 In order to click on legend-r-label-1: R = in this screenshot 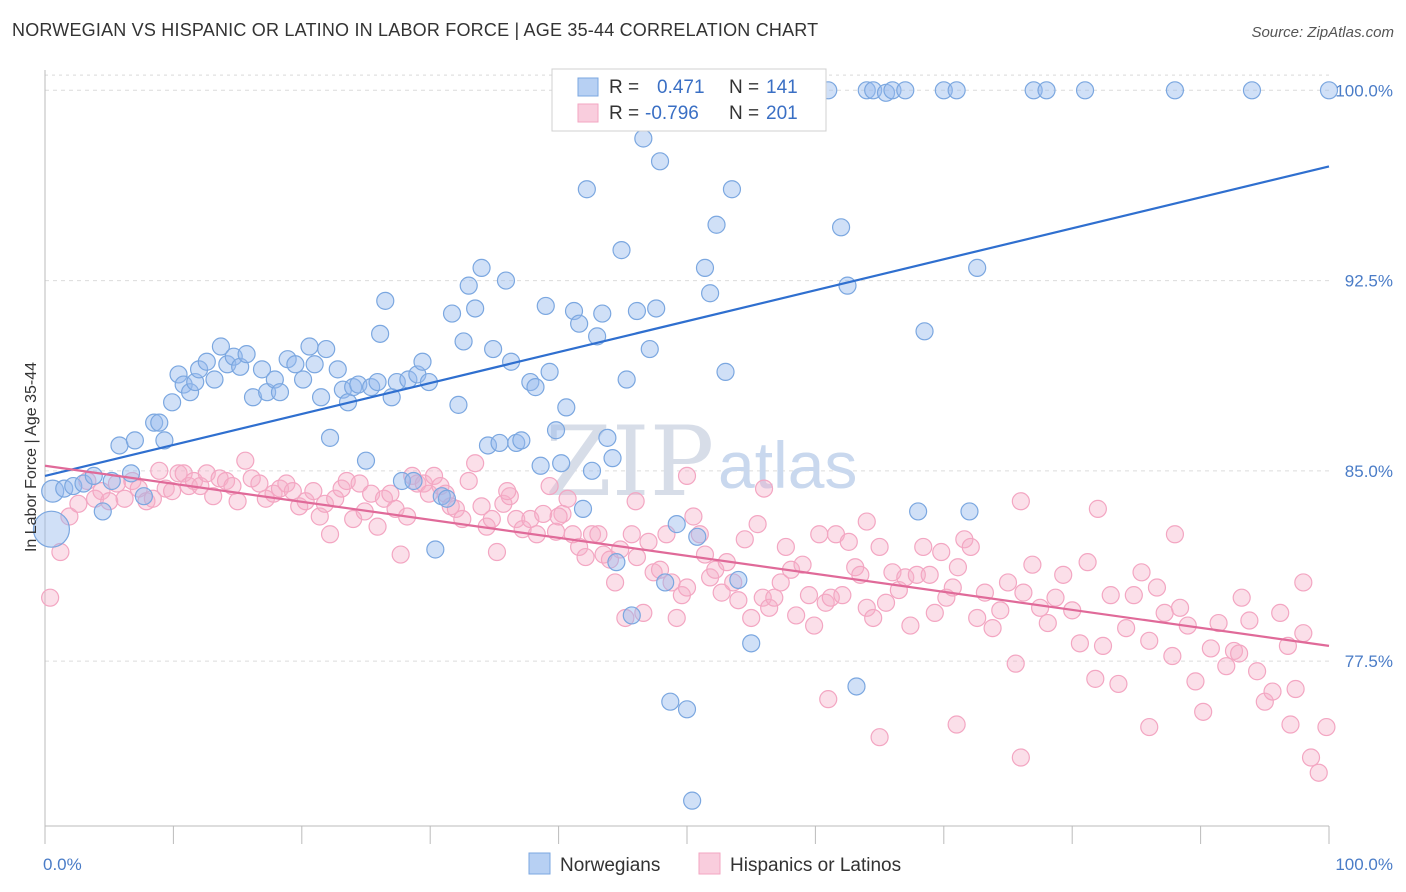, I will do `click(624, 87)`.